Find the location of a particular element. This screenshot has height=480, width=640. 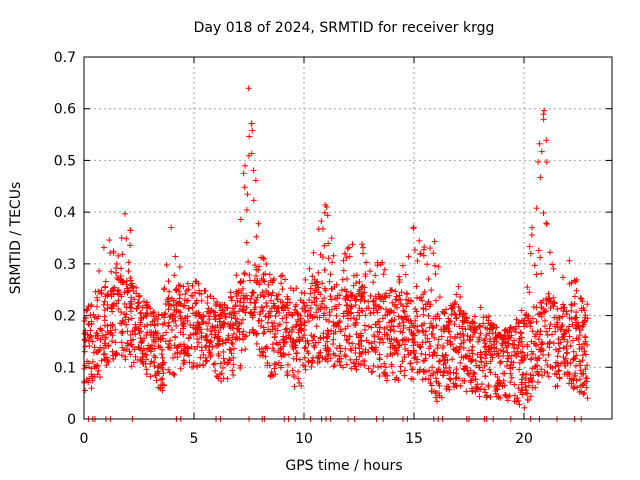

x-axis-label: GPS time / hours is located at coordinates (343, 466).